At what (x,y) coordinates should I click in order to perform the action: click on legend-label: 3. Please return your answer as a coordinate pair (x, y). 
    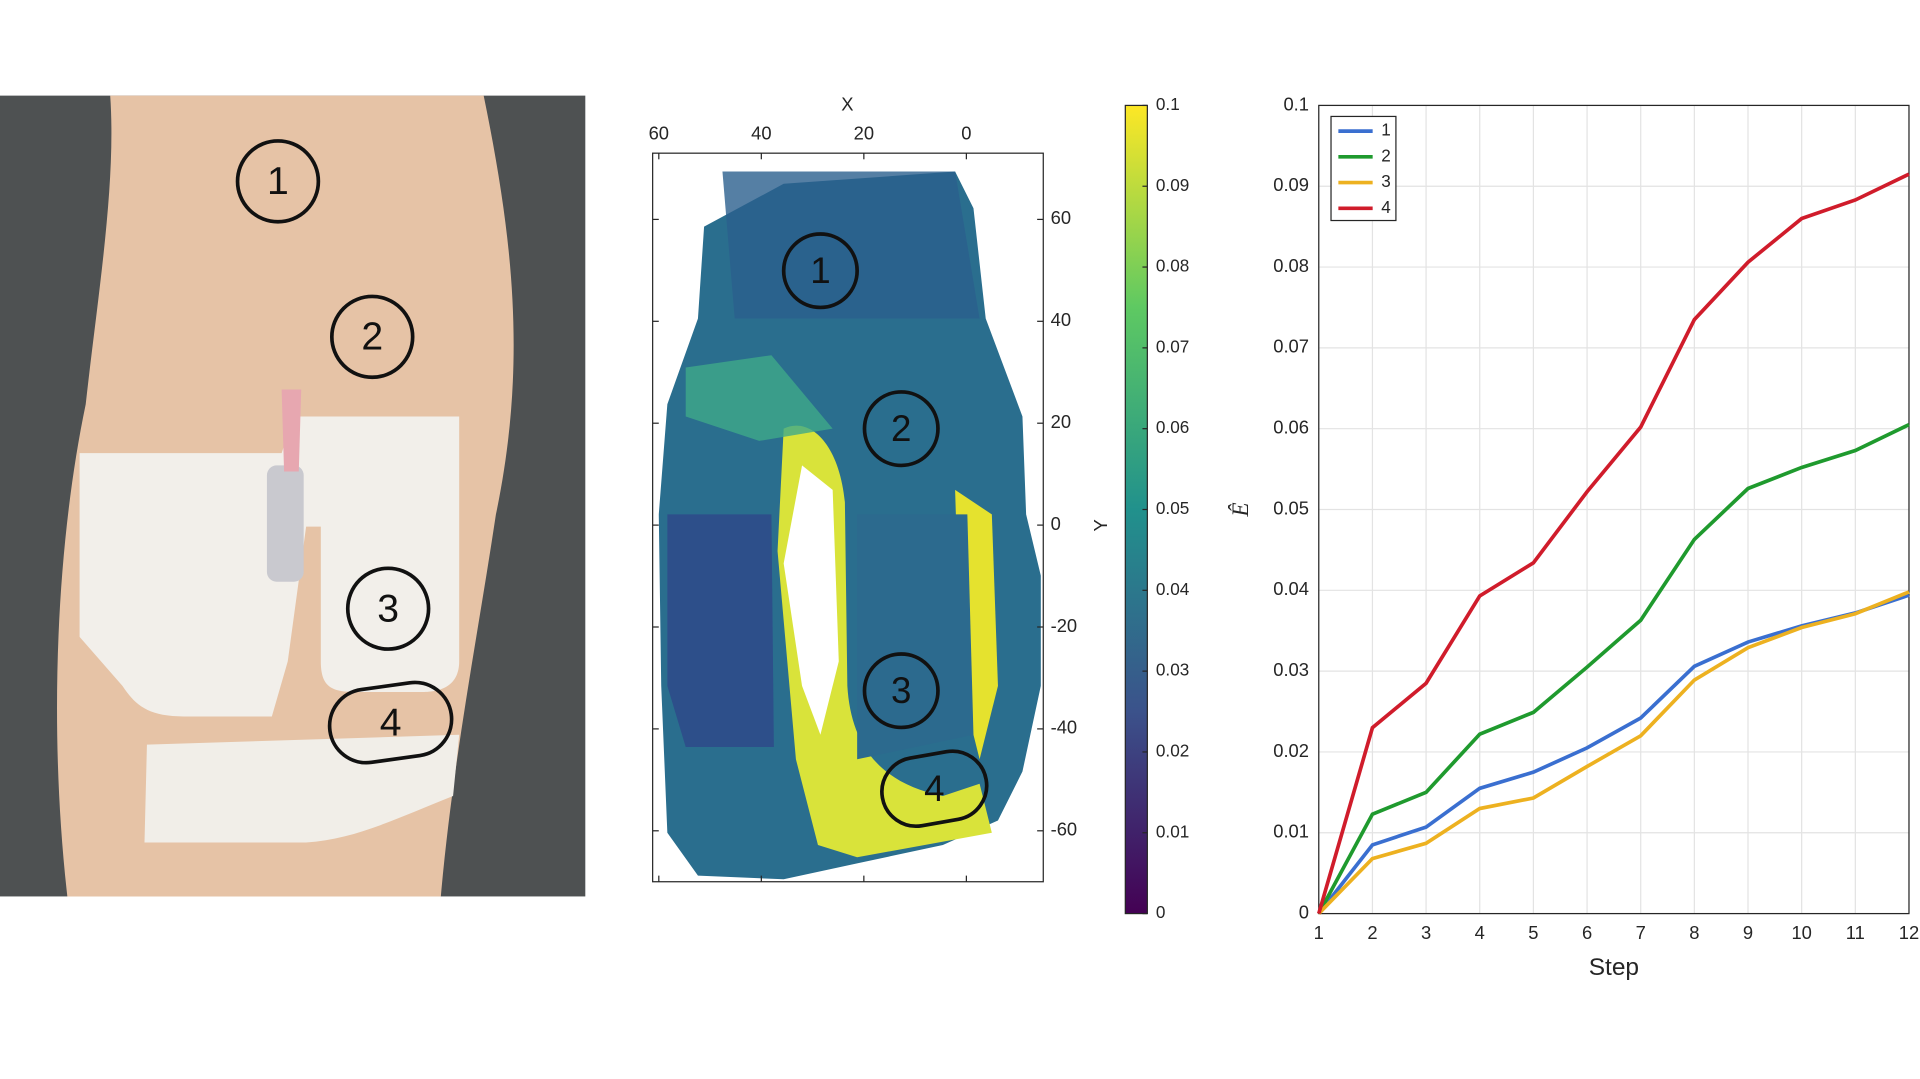
    Looking at the image, I should click on (1386, 181).